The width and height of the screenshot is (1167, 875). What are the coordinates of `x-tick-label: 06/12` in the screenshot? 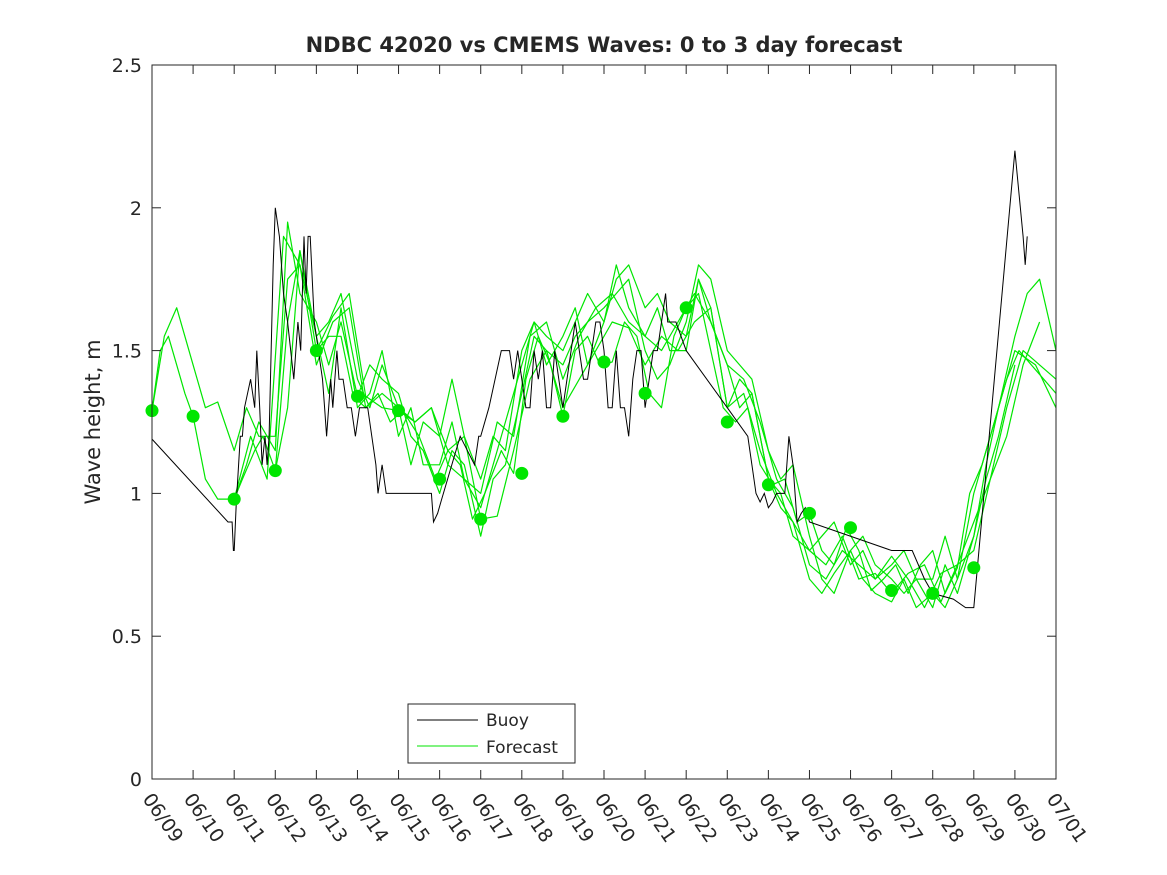 It's located at (285, 817).